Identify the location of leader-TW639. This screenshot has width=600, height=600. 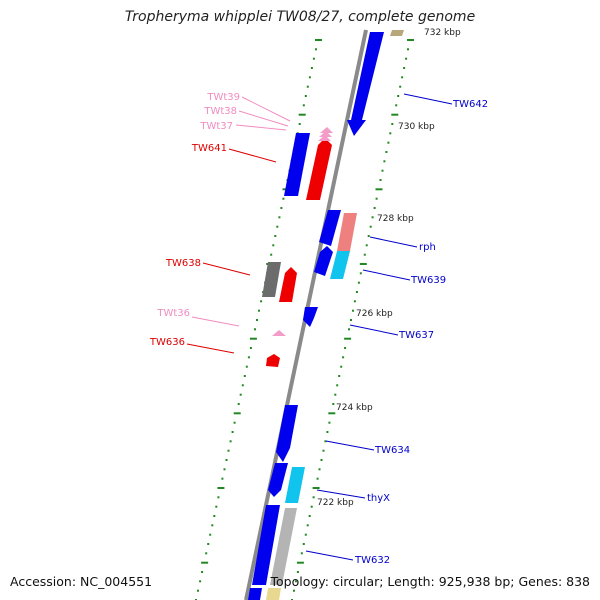
(386, 275).